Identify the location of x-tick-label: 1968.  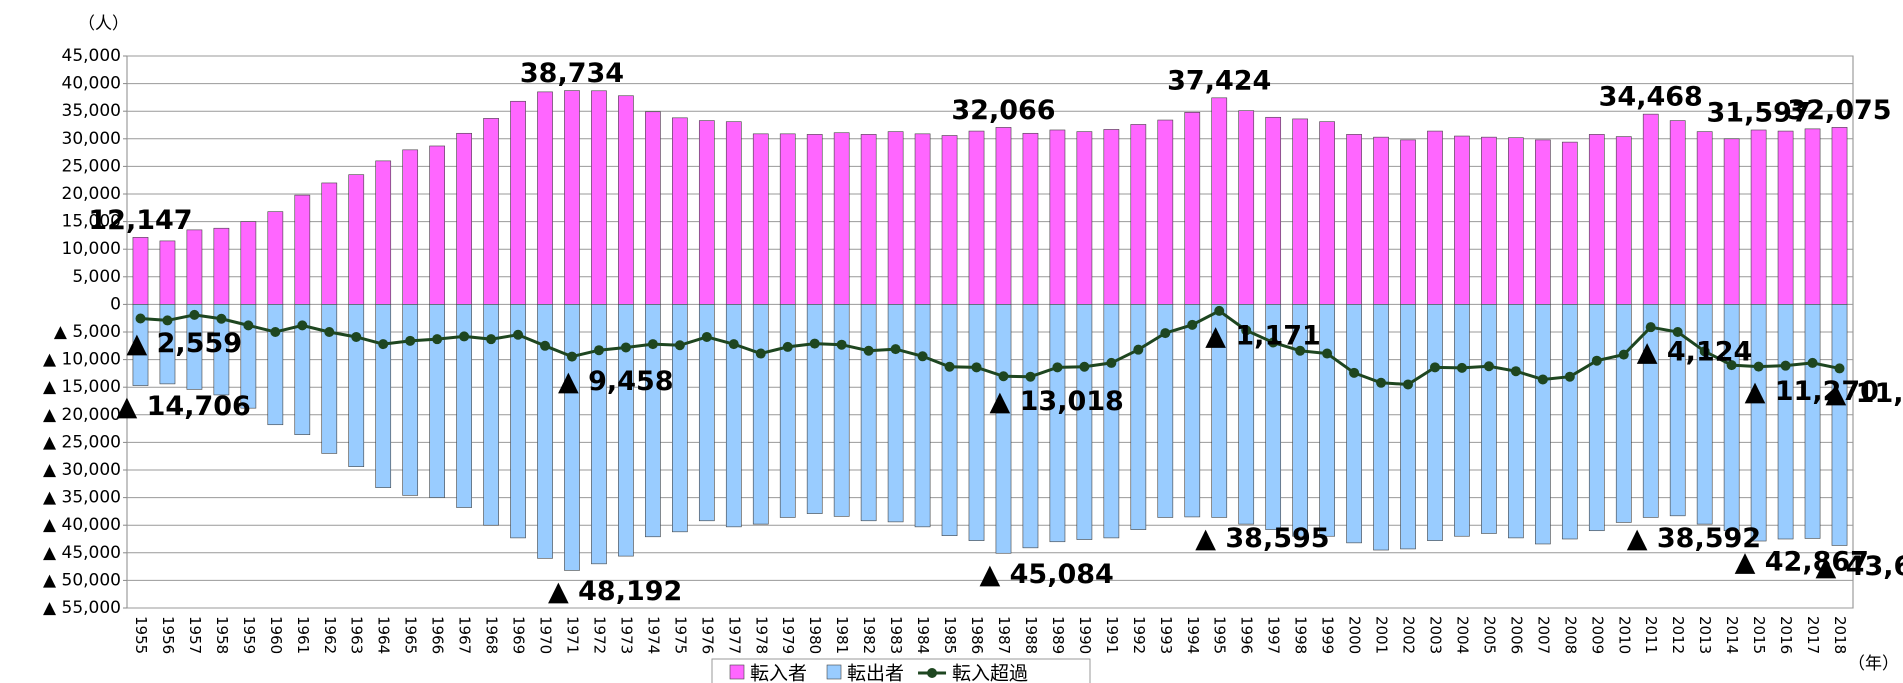
(492, 635).